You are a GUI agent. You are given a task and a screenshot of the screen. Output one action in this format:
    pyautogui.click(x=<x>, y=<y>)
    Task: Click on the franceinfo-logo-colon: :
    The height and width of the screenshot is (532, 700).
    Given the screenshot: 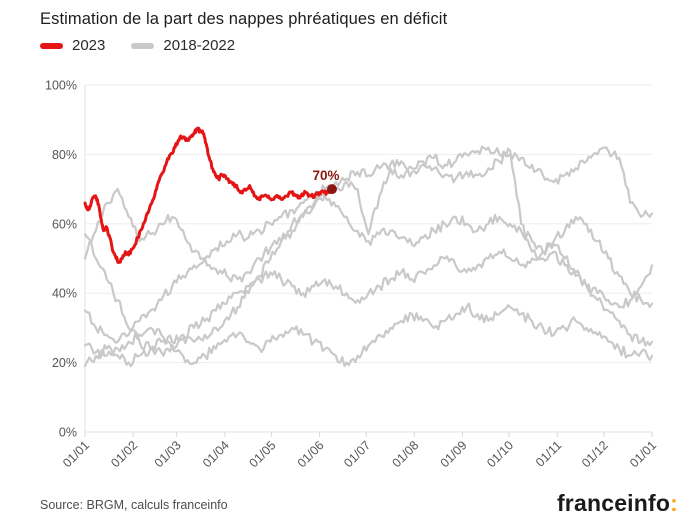 What is the action you would take?
    pyautogui.click(x=674, y=503)
    